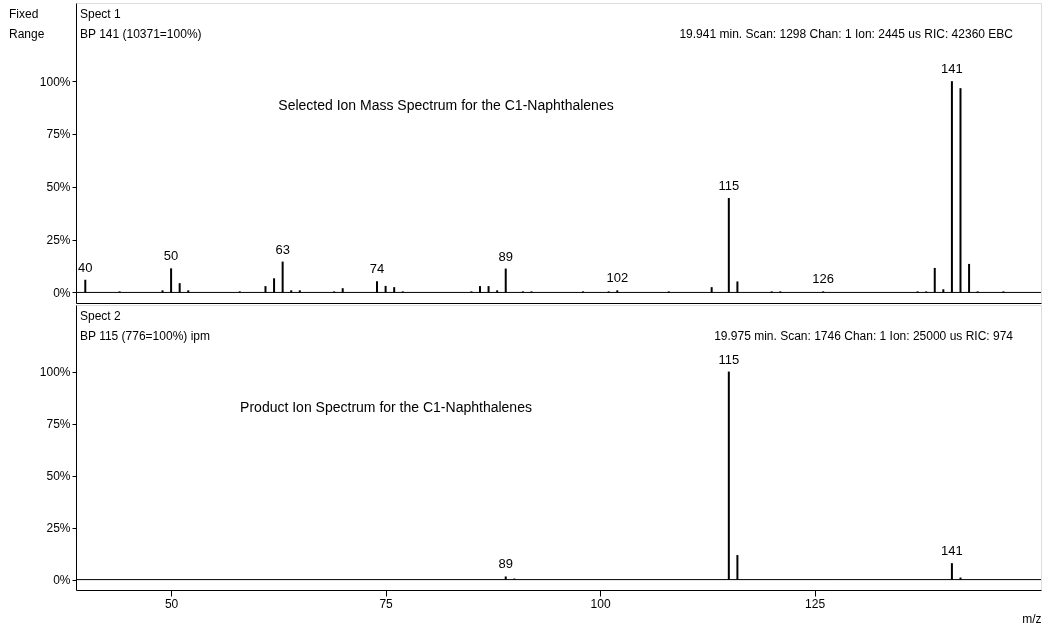 The height and width of the screenshot is (639, 1049). What do you see at coordinates (1032, 618) in the screenshot?
I see `x-axis-title: m/z` at bounding box center [1032, 618].